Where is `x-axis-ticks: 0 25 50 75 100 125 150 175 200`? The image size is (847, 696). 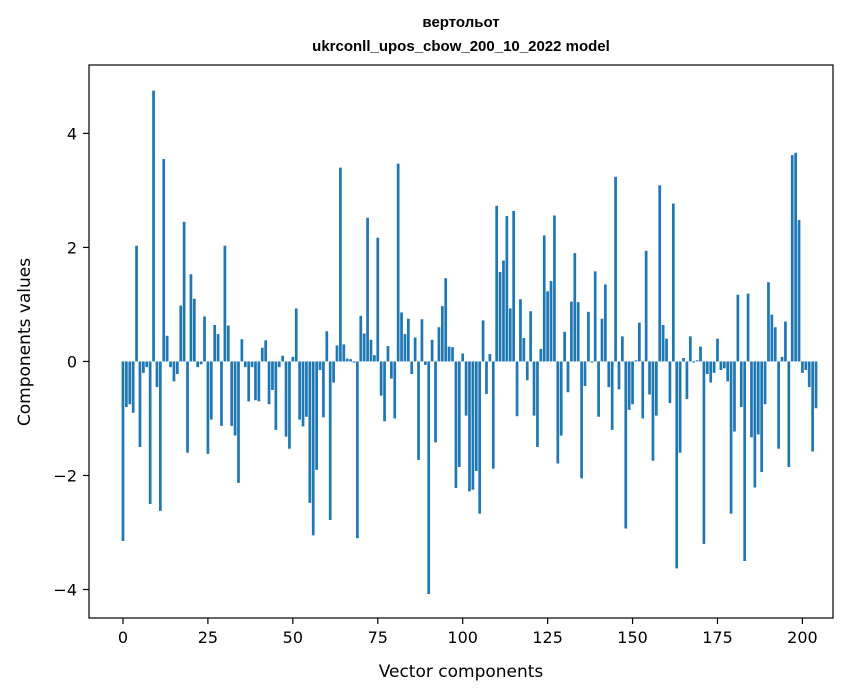 x-axis-ticks: 0 25 50 75 100 125 150 175 200 is located at coordinates (468, 632).